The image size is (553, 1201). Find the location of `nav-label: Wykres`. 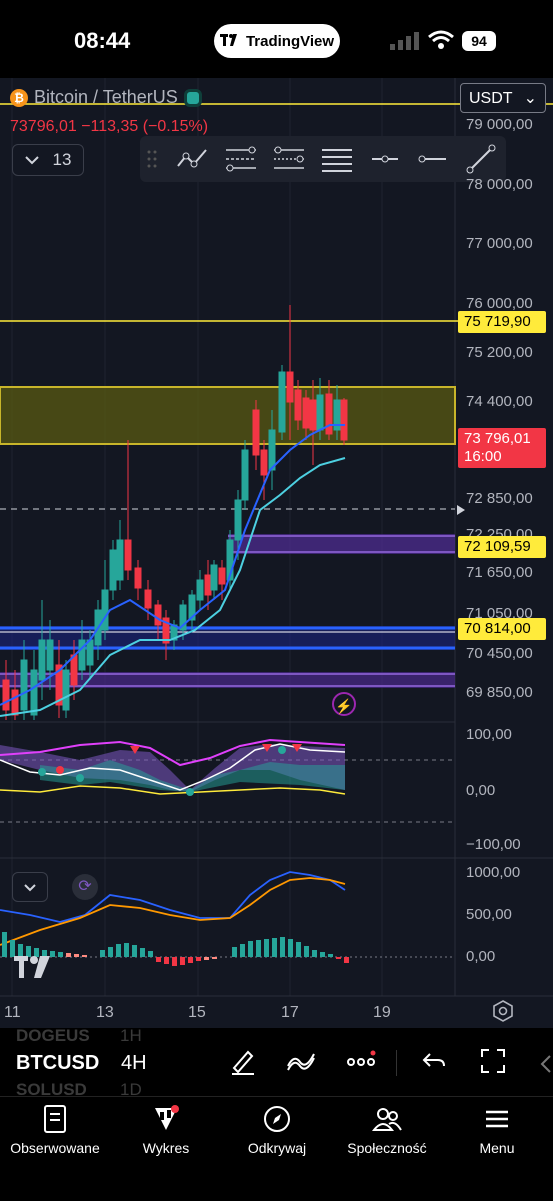

nav-label: Wykres is located at coordinates (166, 1148).